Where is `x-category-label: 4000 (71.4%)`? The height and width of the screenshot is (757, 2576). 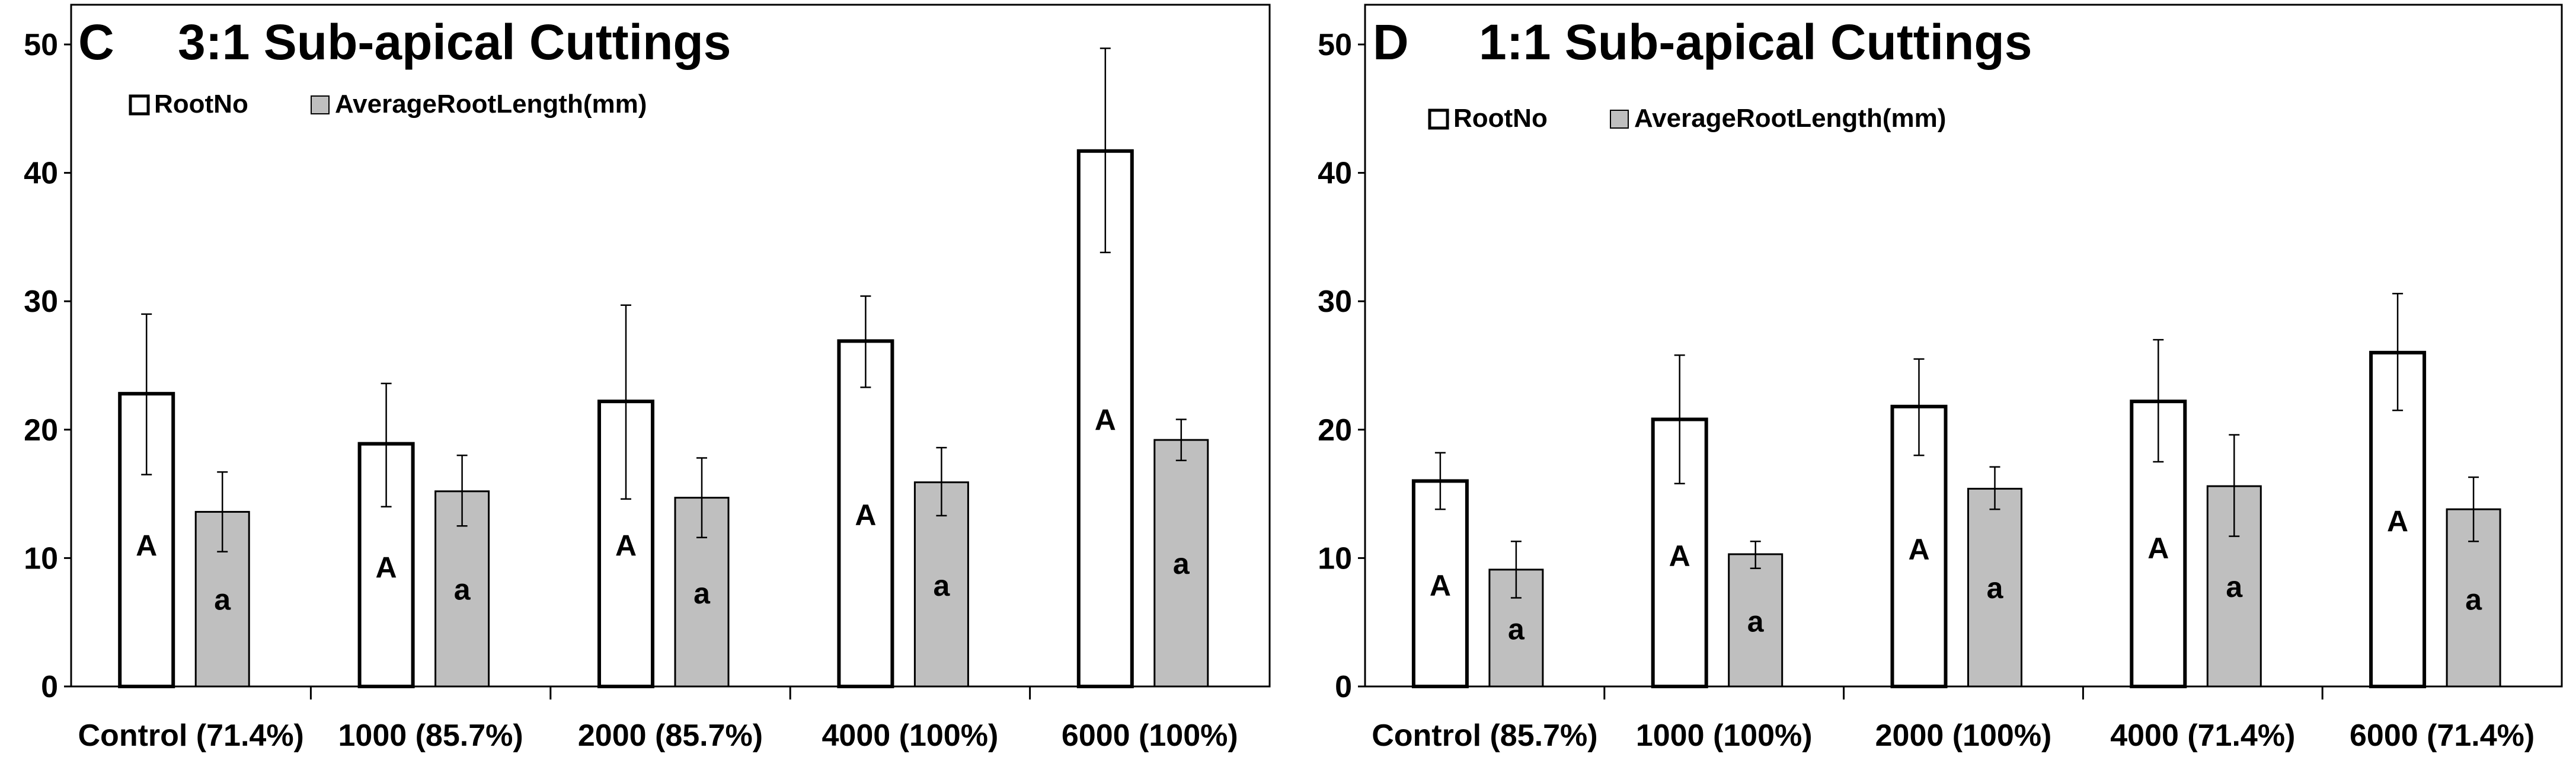
x-category-label: 4000 (71.4%) is located at coordinates (2202, 735).